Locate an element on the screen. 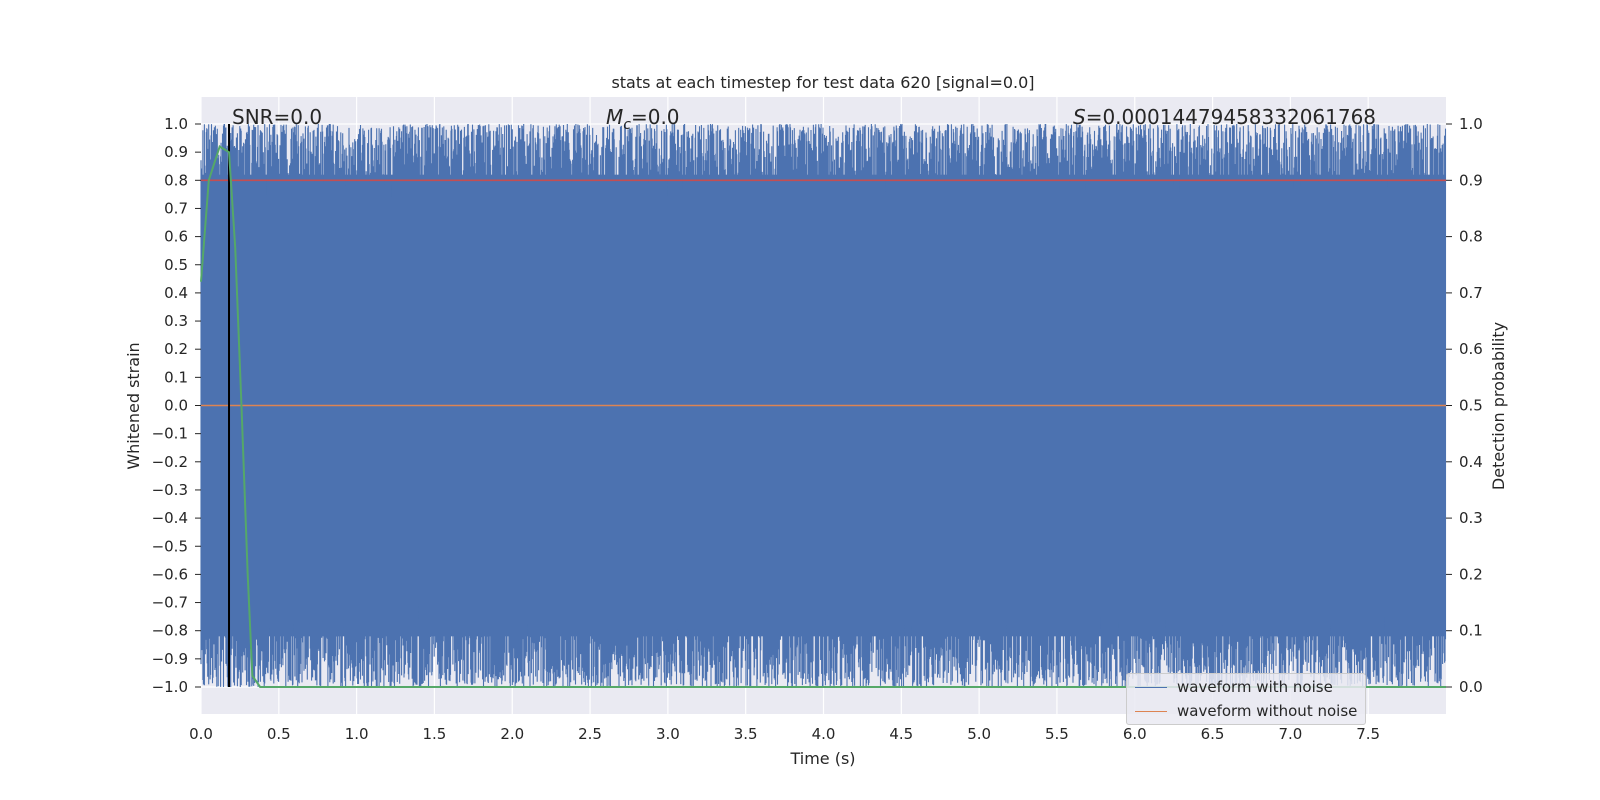  legend-swatch-without-noise is located at coordinates (1151, 711).